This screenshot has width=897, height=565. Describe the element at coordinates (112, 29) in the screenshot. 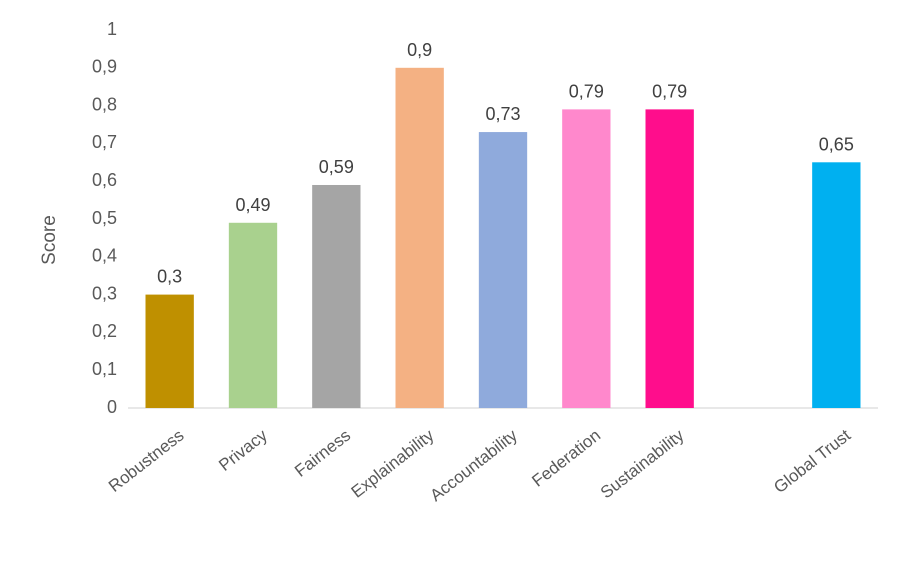

I see `y-tick-label: 1` at that location.